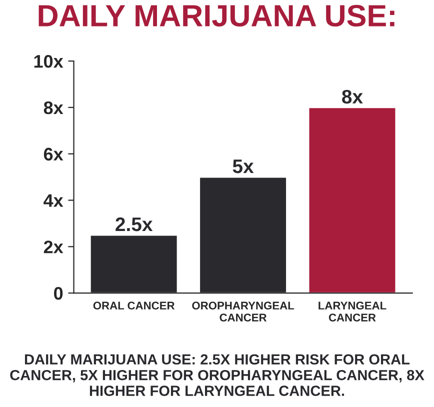  What do you see at coordinates (352, 97) in the screenshot?
I see `data-label: 8x` at bounding box center [352, 97].